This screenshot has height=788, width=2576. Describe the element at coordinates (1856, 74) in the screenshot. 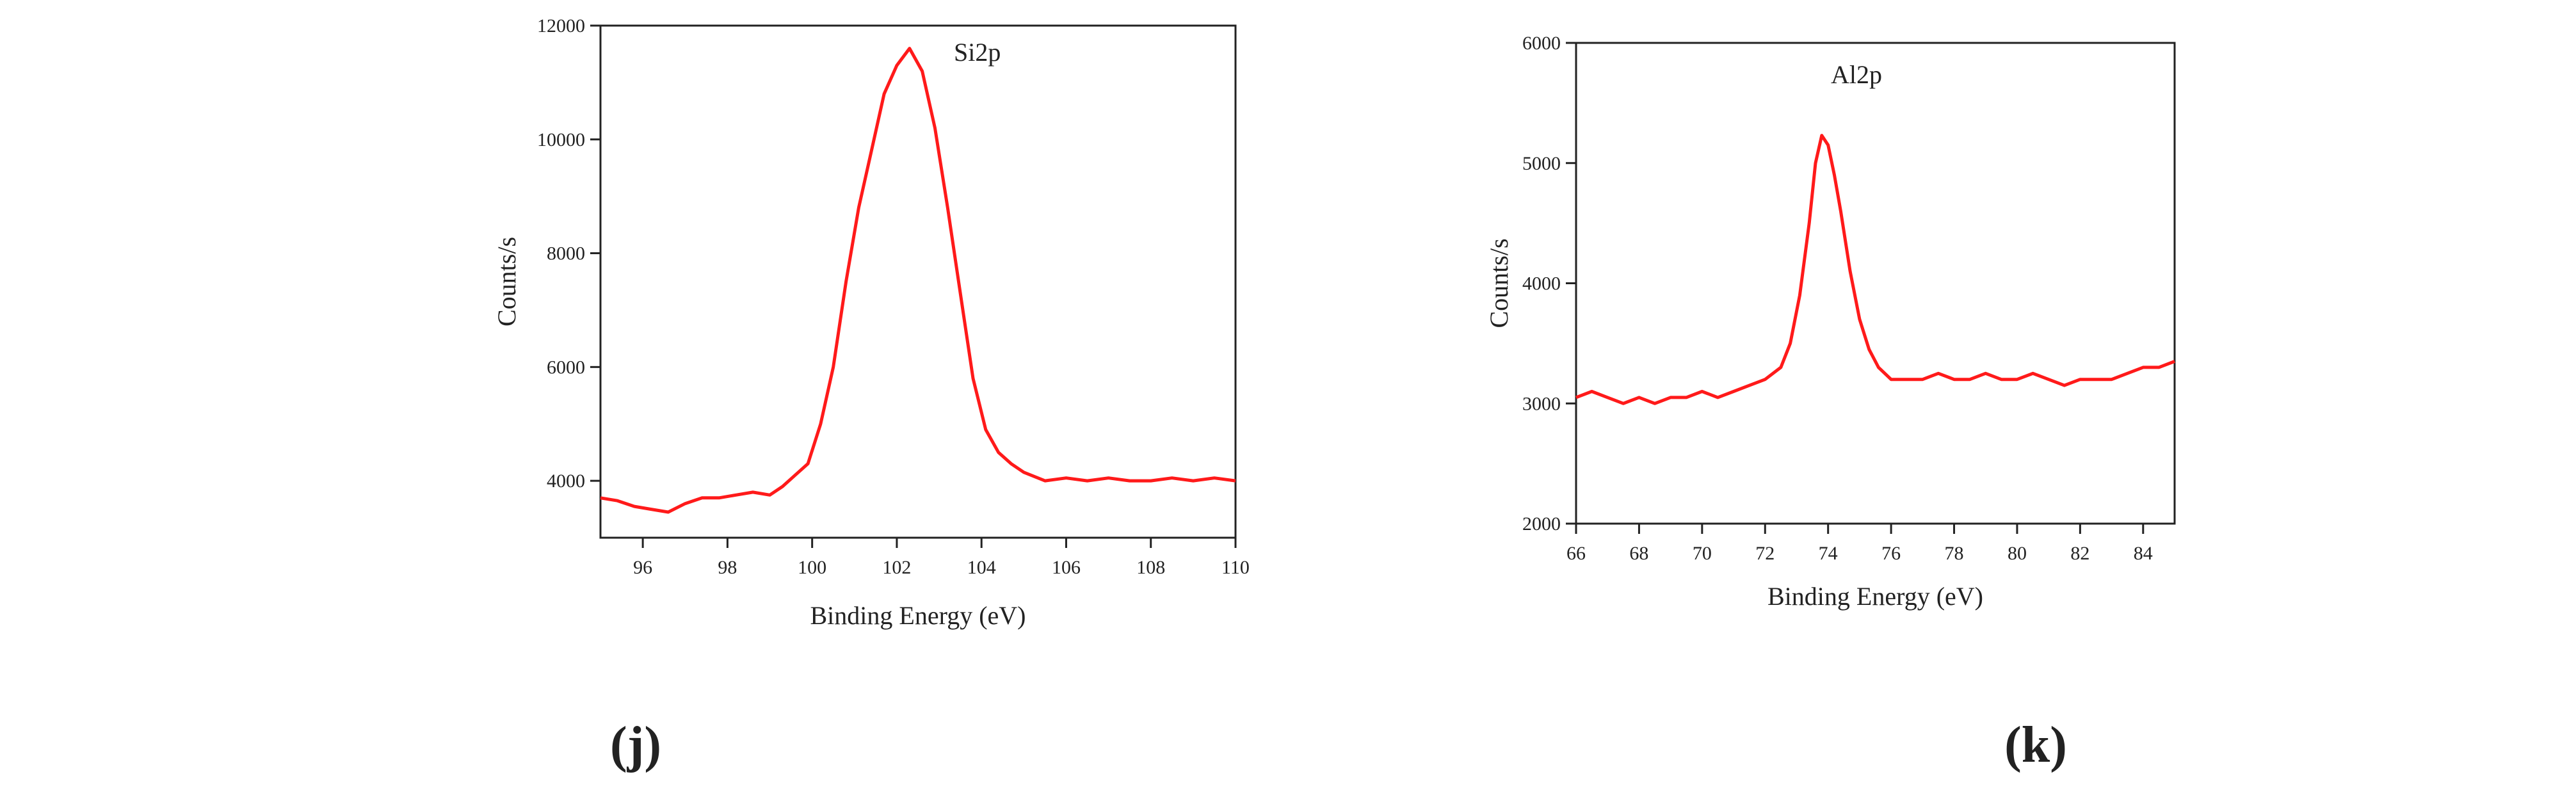

I see `peak-annotation: Al2p` at that location.